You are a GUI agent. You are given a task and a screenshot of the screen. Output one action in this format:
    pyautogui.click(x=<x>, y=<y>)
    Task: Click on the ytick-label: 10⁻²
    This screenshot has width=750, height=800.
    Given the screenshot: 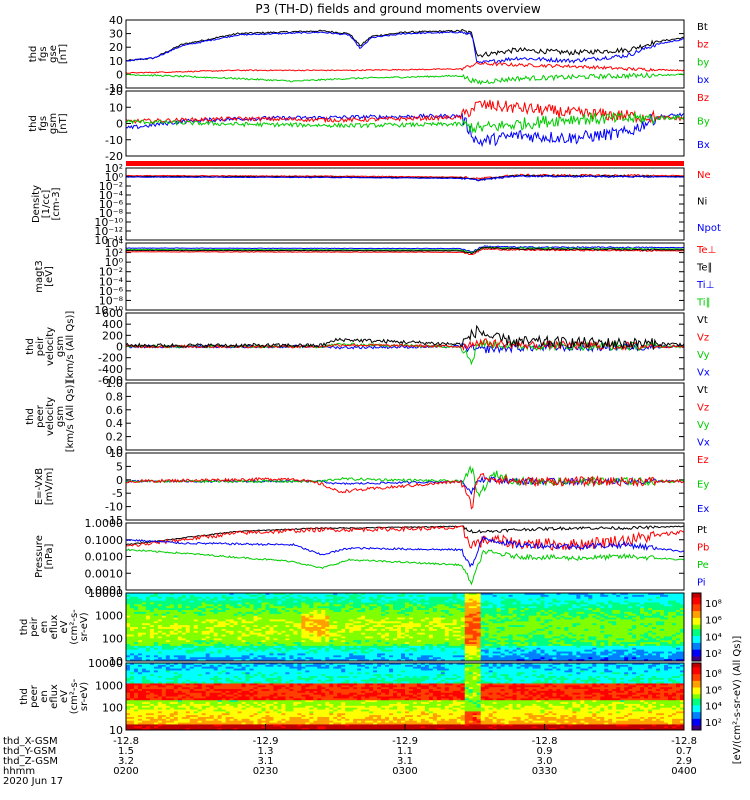 What is the action you would take?
    pyautogui.click(x=111, y=272)
    